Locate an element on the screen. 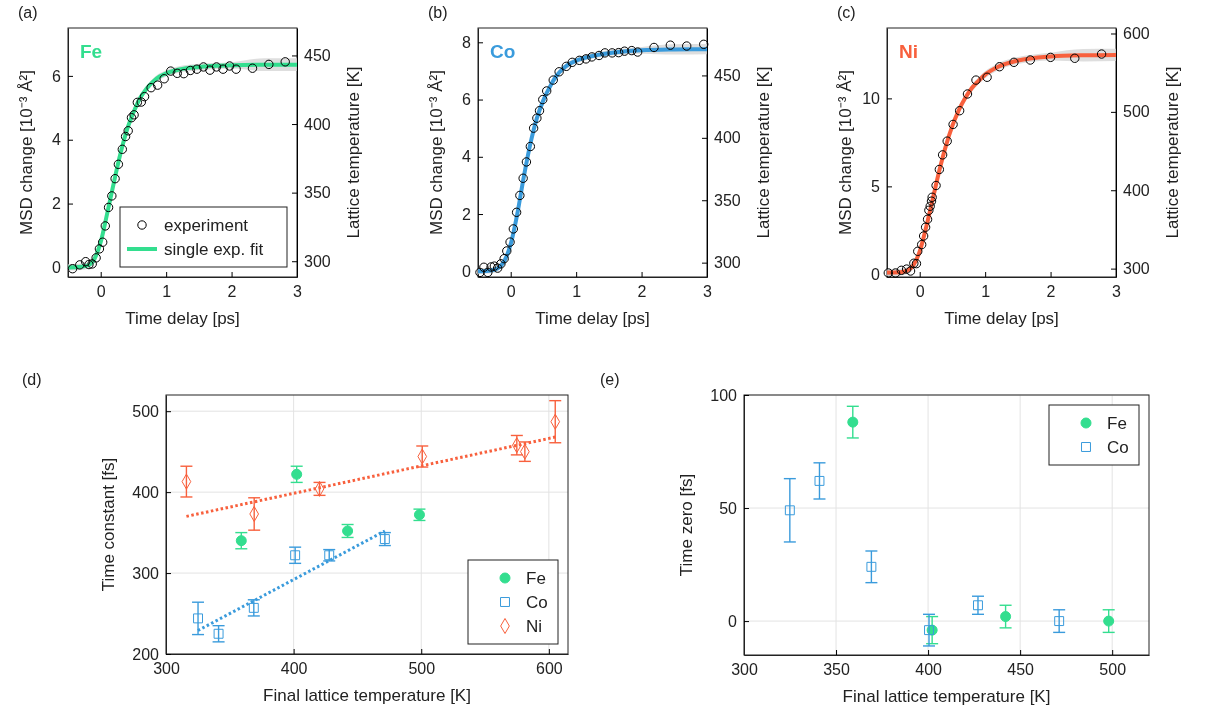 The height and width of the screenshot is (724, 1213). y-tick-label: 0 is located at coordinates (57, 268).